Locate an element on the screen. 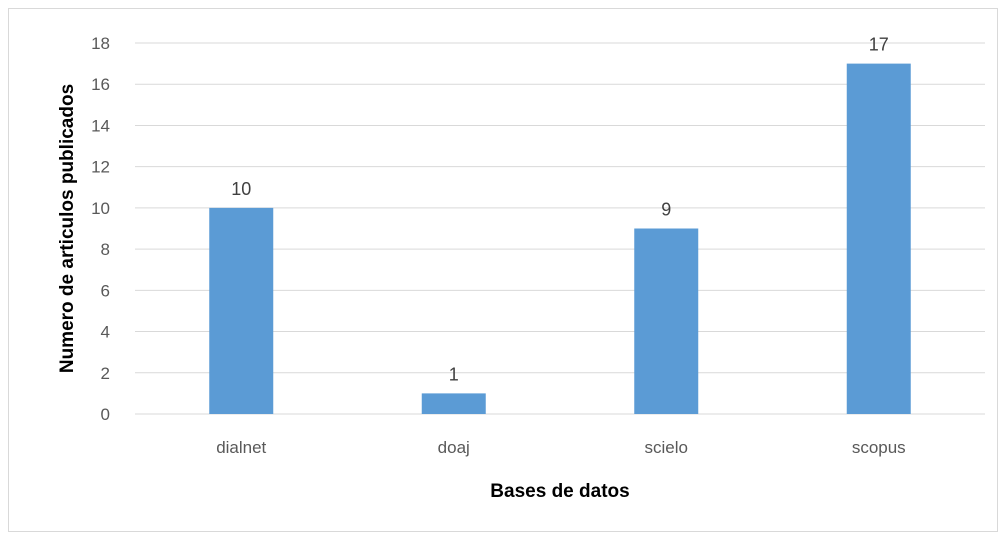 The width and height of the screenshot is (1004, 538). y-tick-label: 6 is located at coordinates (105, 290).